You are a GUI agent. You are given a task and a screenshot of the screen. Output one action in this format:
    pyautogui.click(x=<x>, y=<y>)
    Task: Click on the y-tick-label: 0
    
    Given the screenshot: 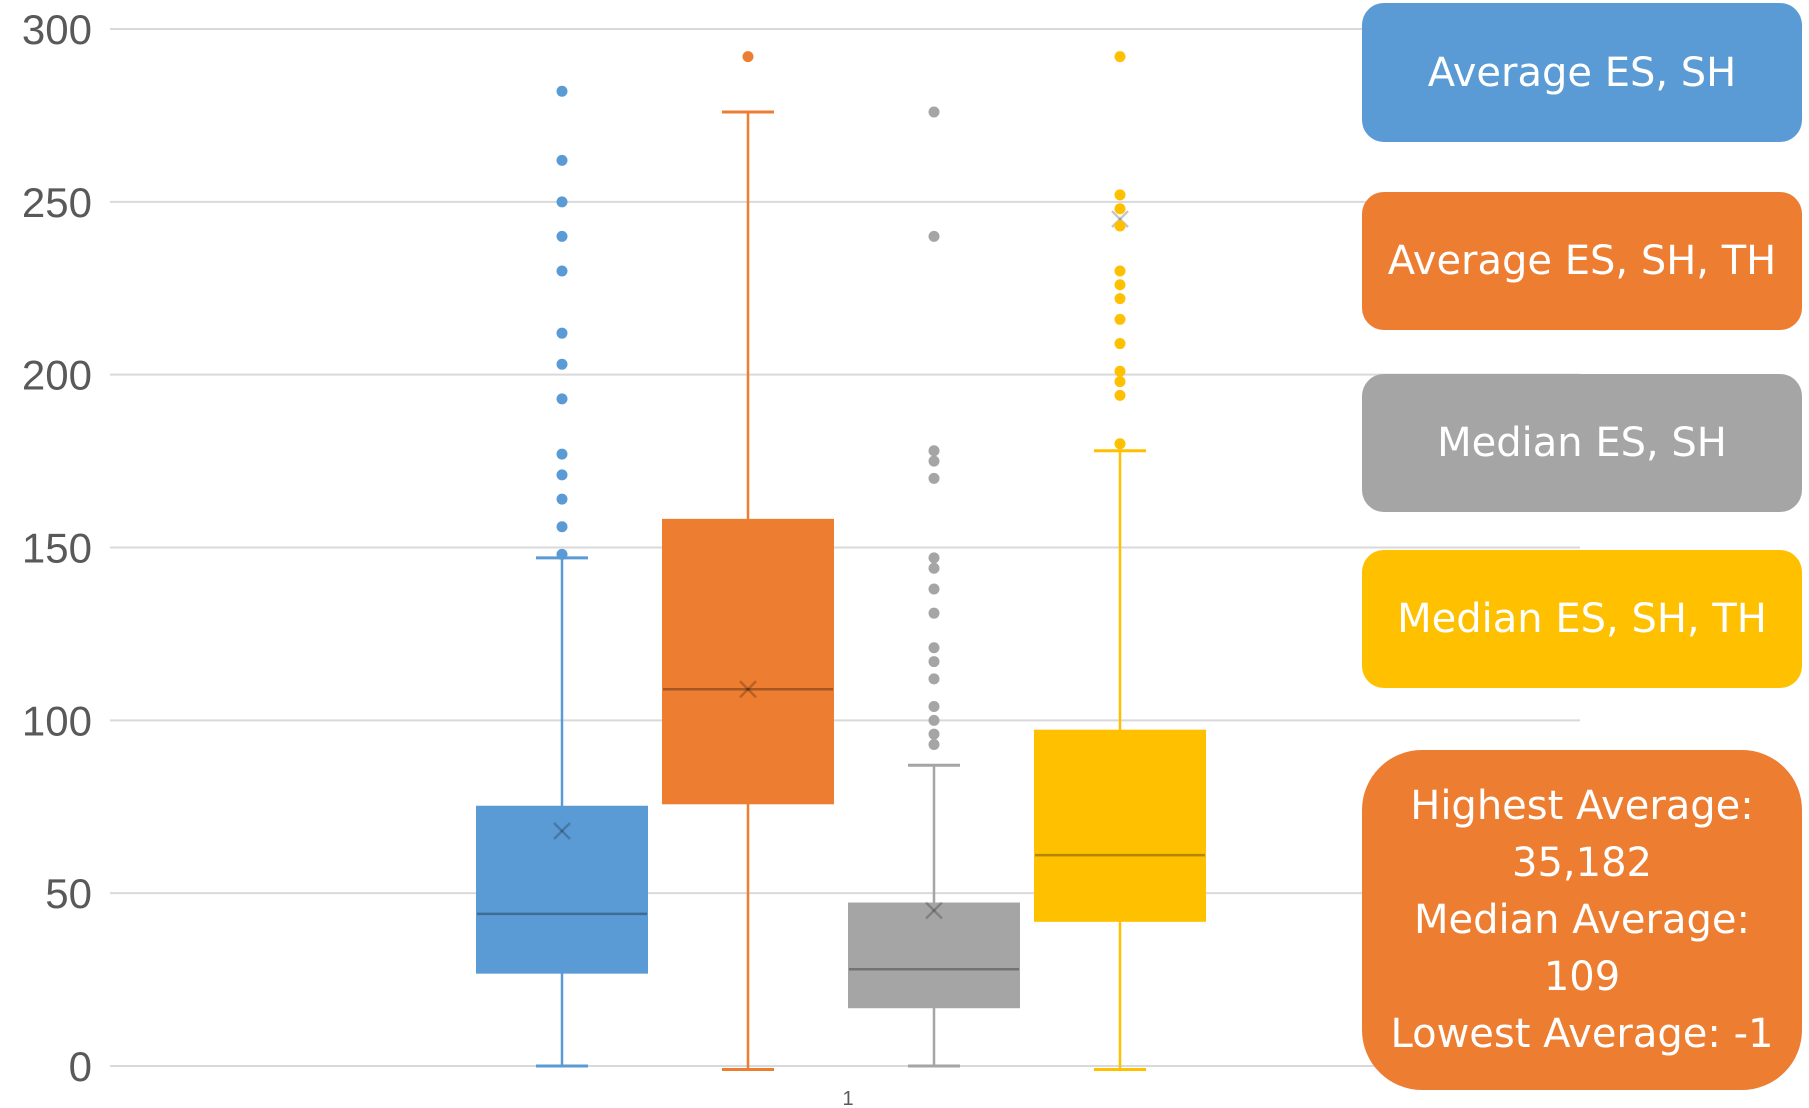 What is the action you would take?
    pyautogui.click(x=80, y=1066)
    